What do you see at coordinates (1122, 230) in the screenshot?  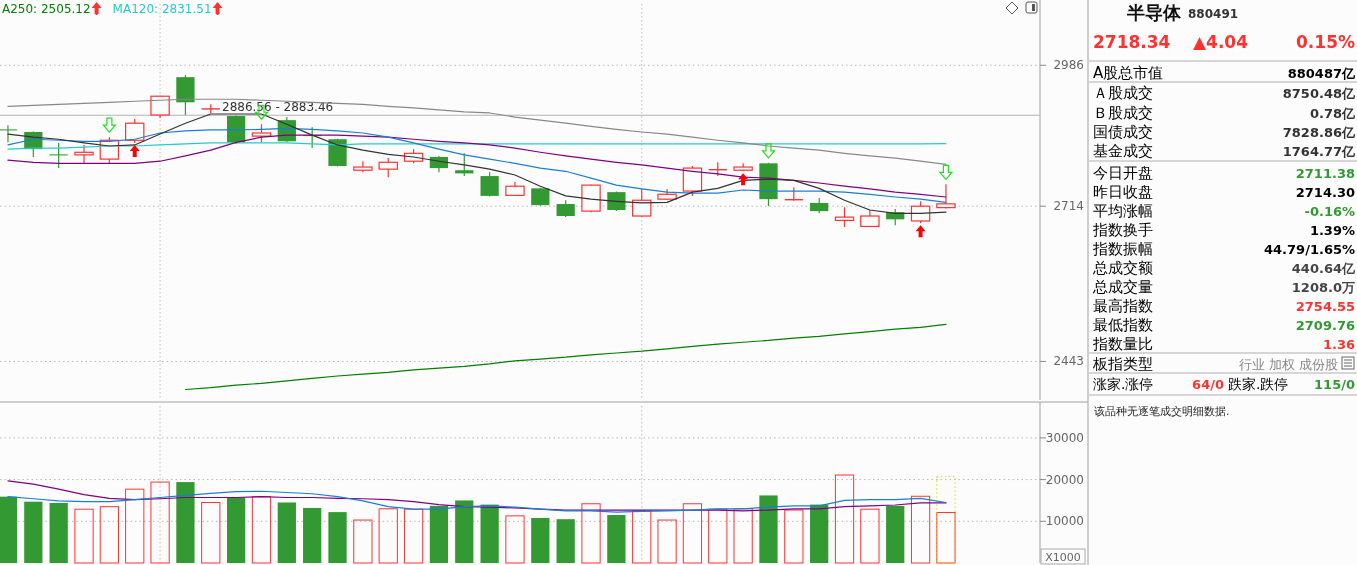 I see `category-label: 指数换手` at bounding box center [1122, 230].